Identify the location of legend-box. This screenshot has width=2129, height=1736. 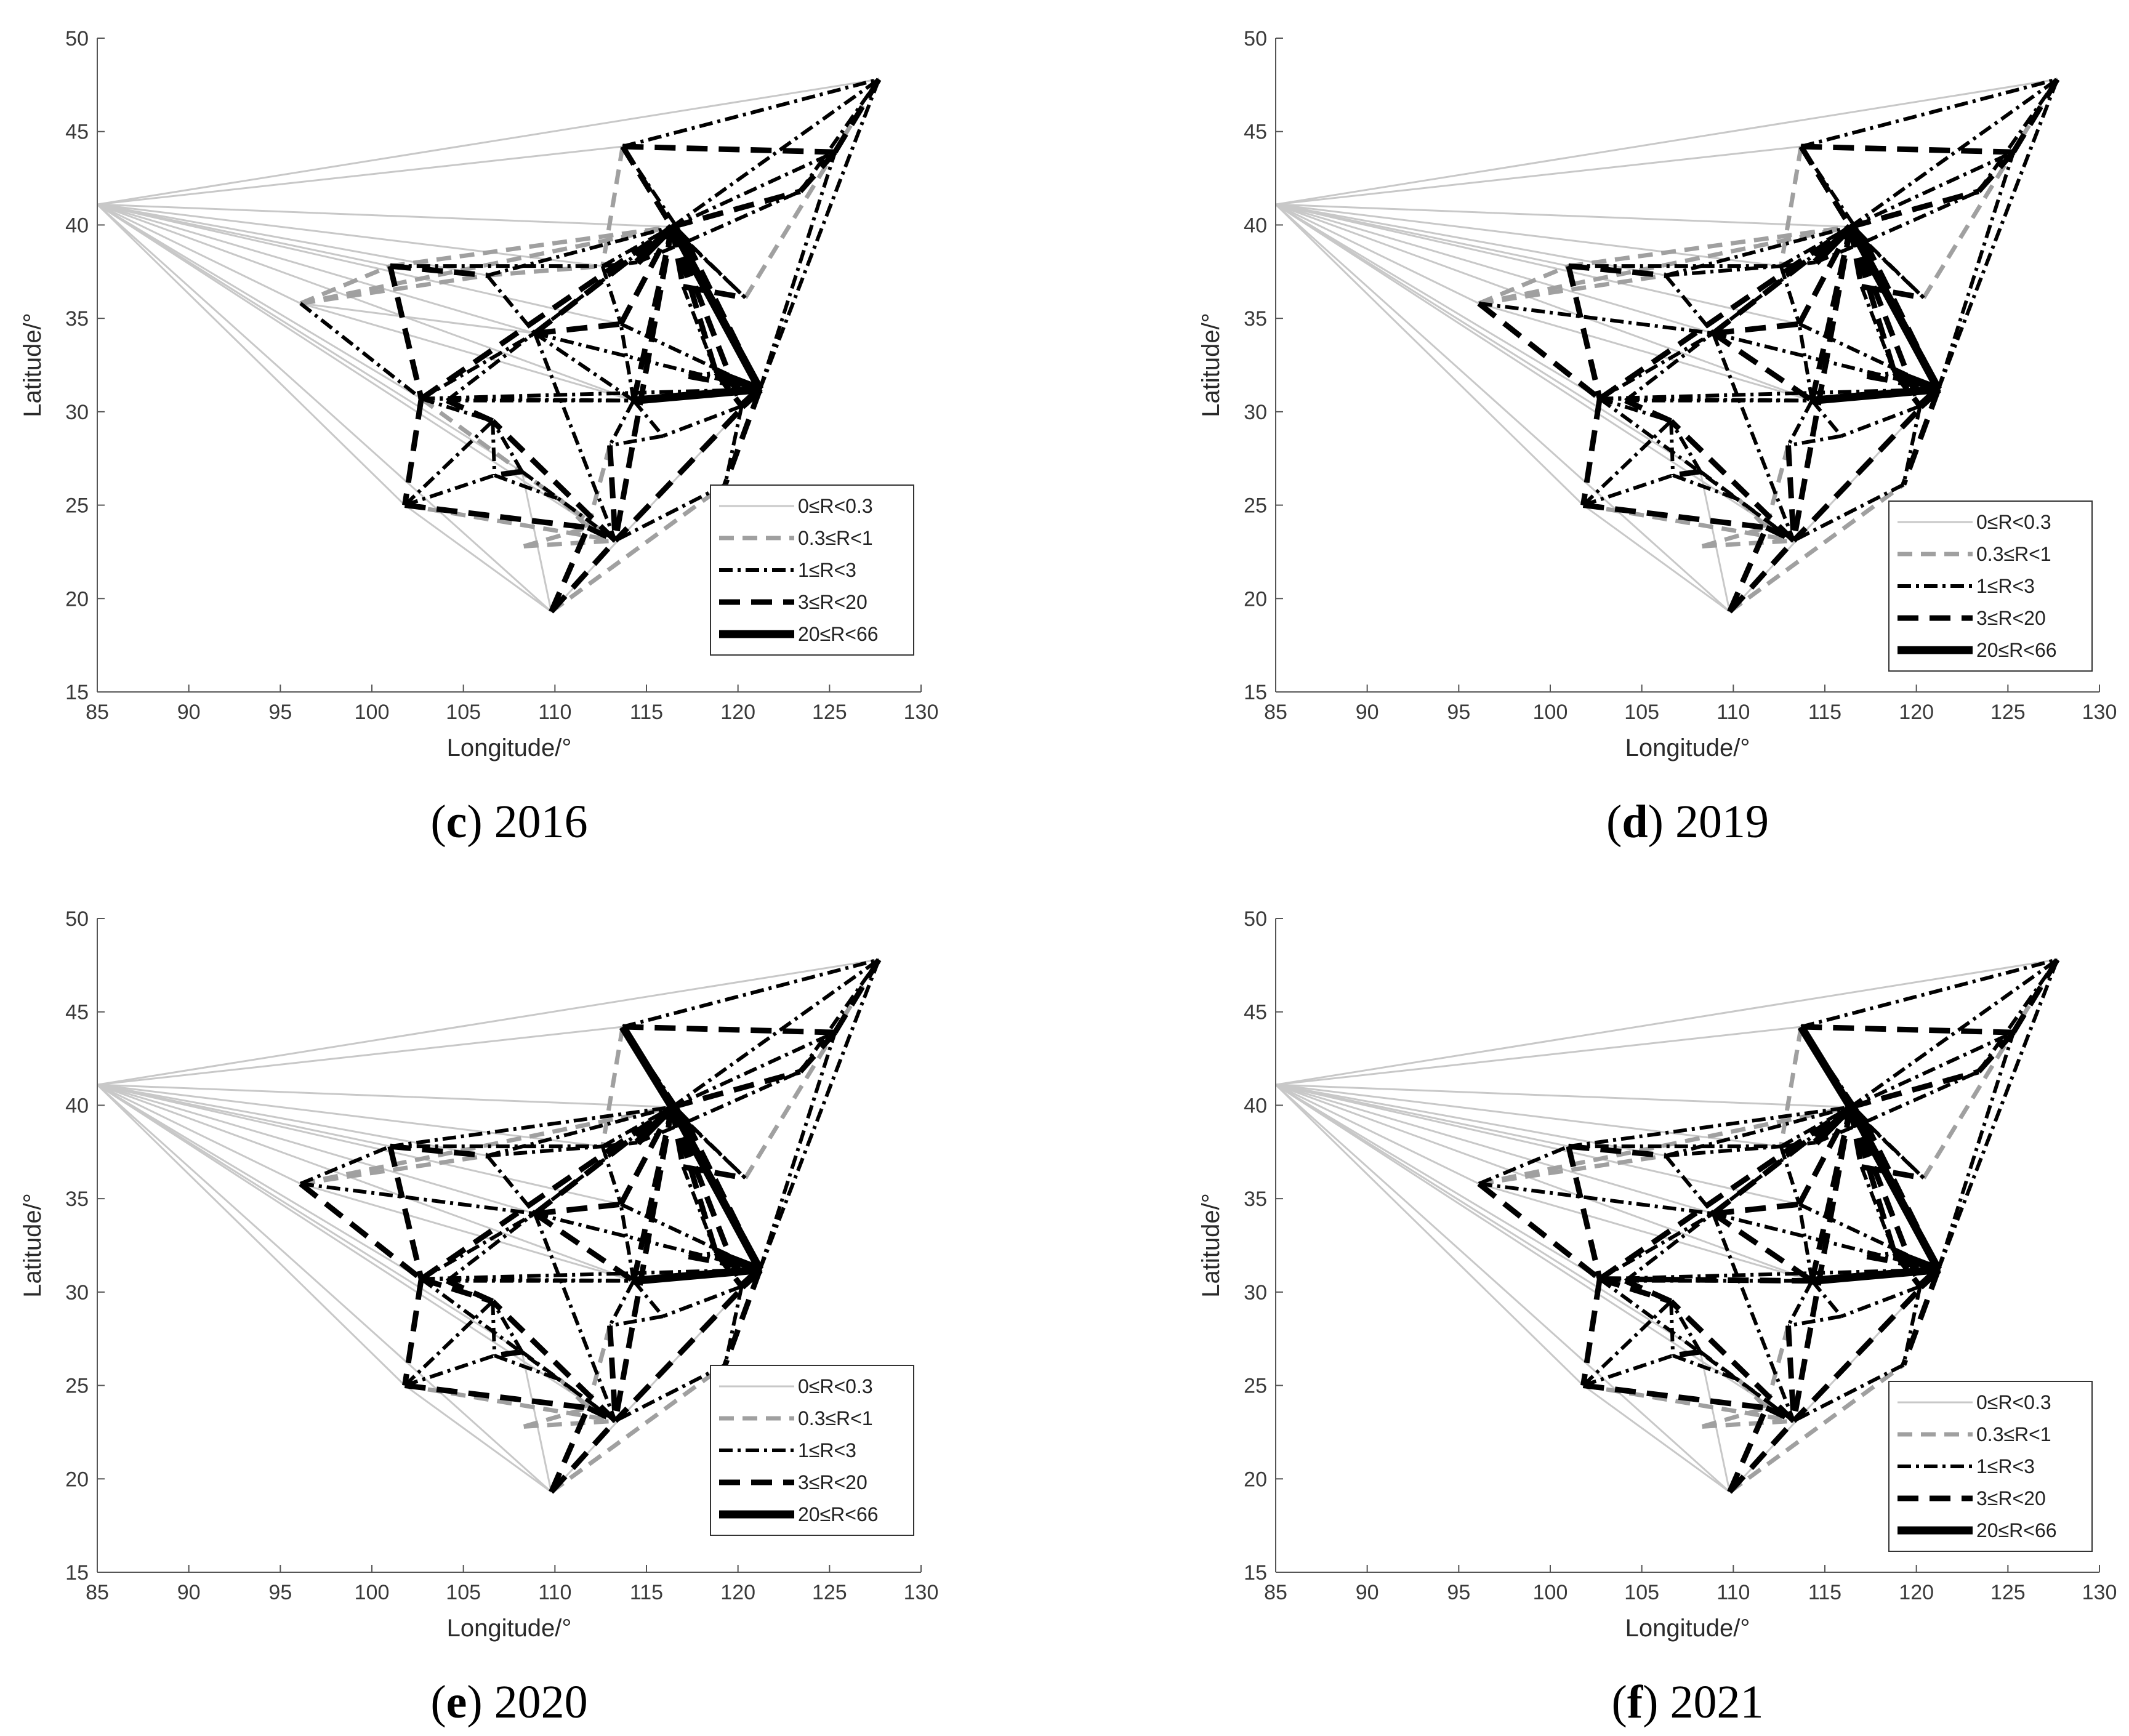
(1990, 586).